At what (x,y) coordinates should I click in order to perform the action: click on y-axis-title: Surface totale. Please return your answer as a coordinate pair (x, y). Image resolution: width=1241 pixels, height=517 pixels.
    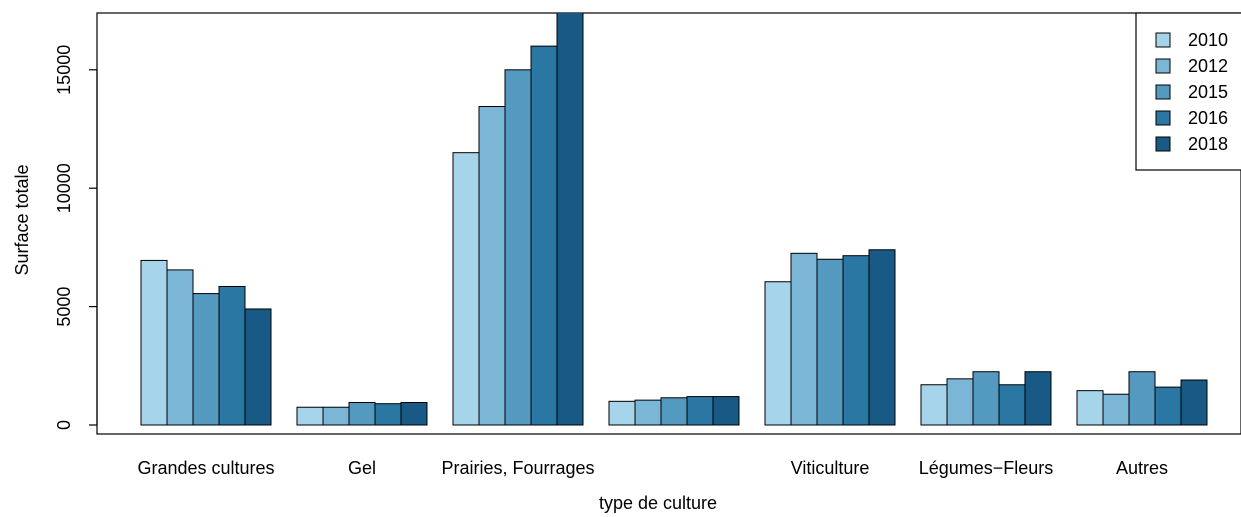
    Looking at the image, I should click on (22, 219).